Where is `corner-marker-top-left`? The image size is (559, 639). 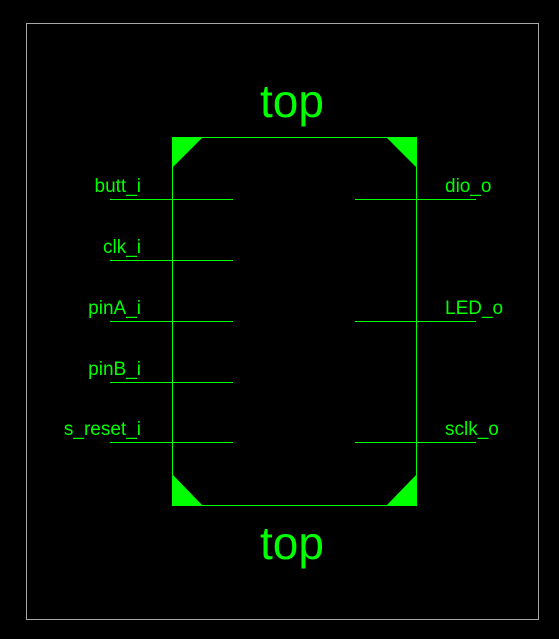 corner-marker-top-left is located at coordinates (187, 152).